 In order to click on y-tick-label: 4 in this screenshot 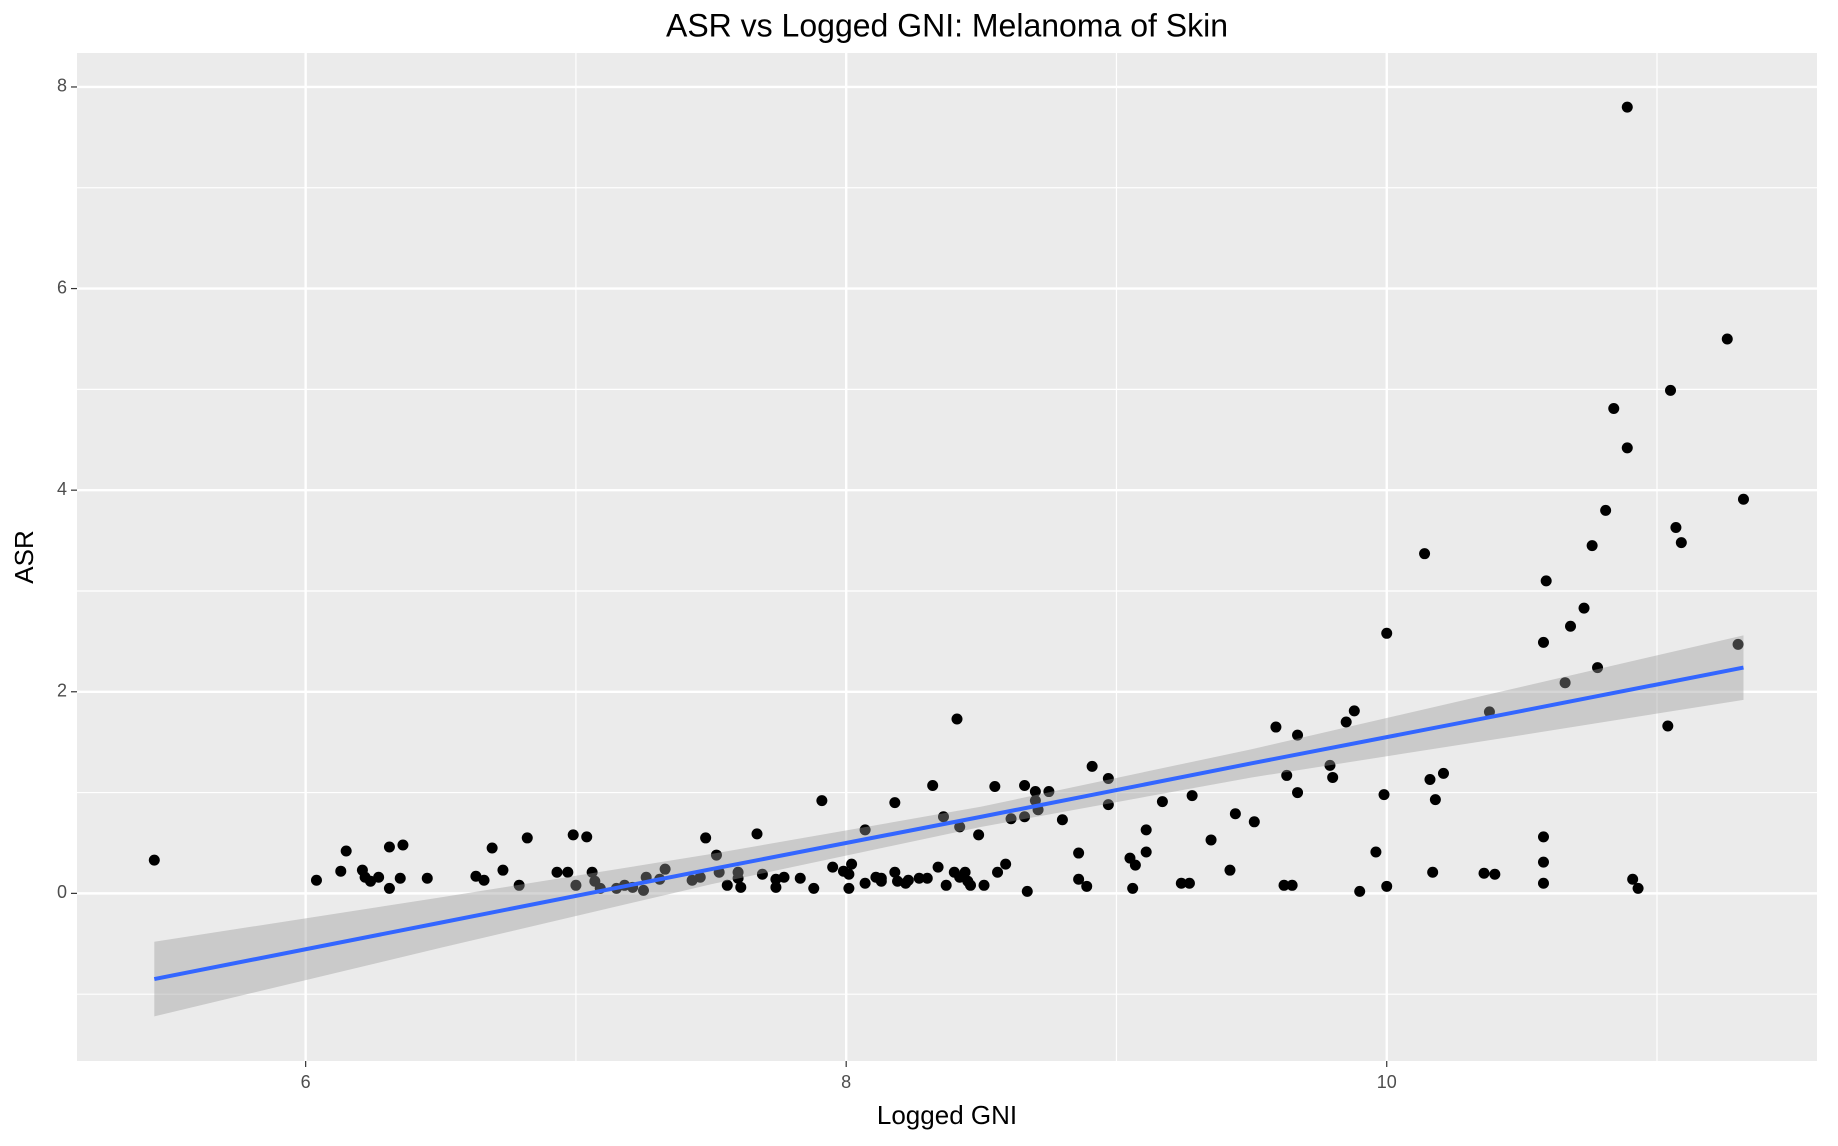, I will do `click(62, 489)`.